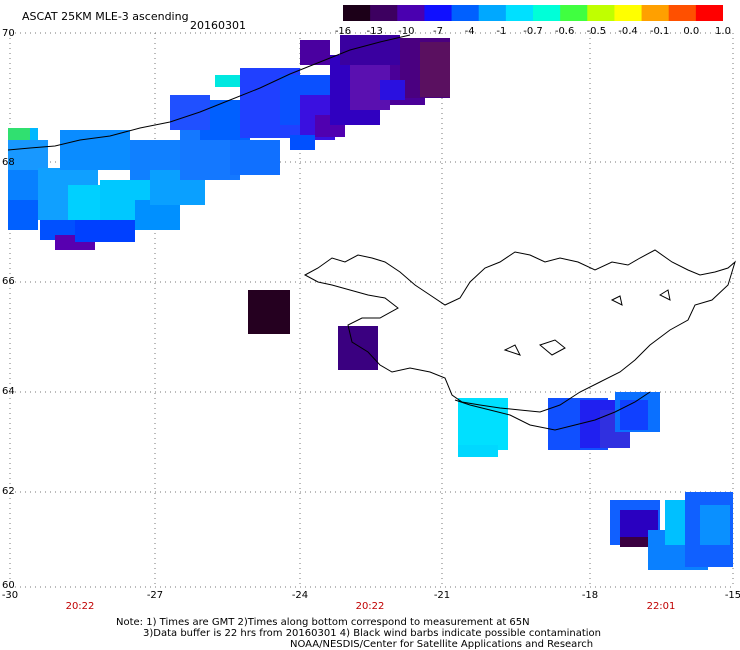 The image size is (740, 650). Describe the element at coordinates (732, 595) in the screenshot. I see `lon-label: -15` at that location.